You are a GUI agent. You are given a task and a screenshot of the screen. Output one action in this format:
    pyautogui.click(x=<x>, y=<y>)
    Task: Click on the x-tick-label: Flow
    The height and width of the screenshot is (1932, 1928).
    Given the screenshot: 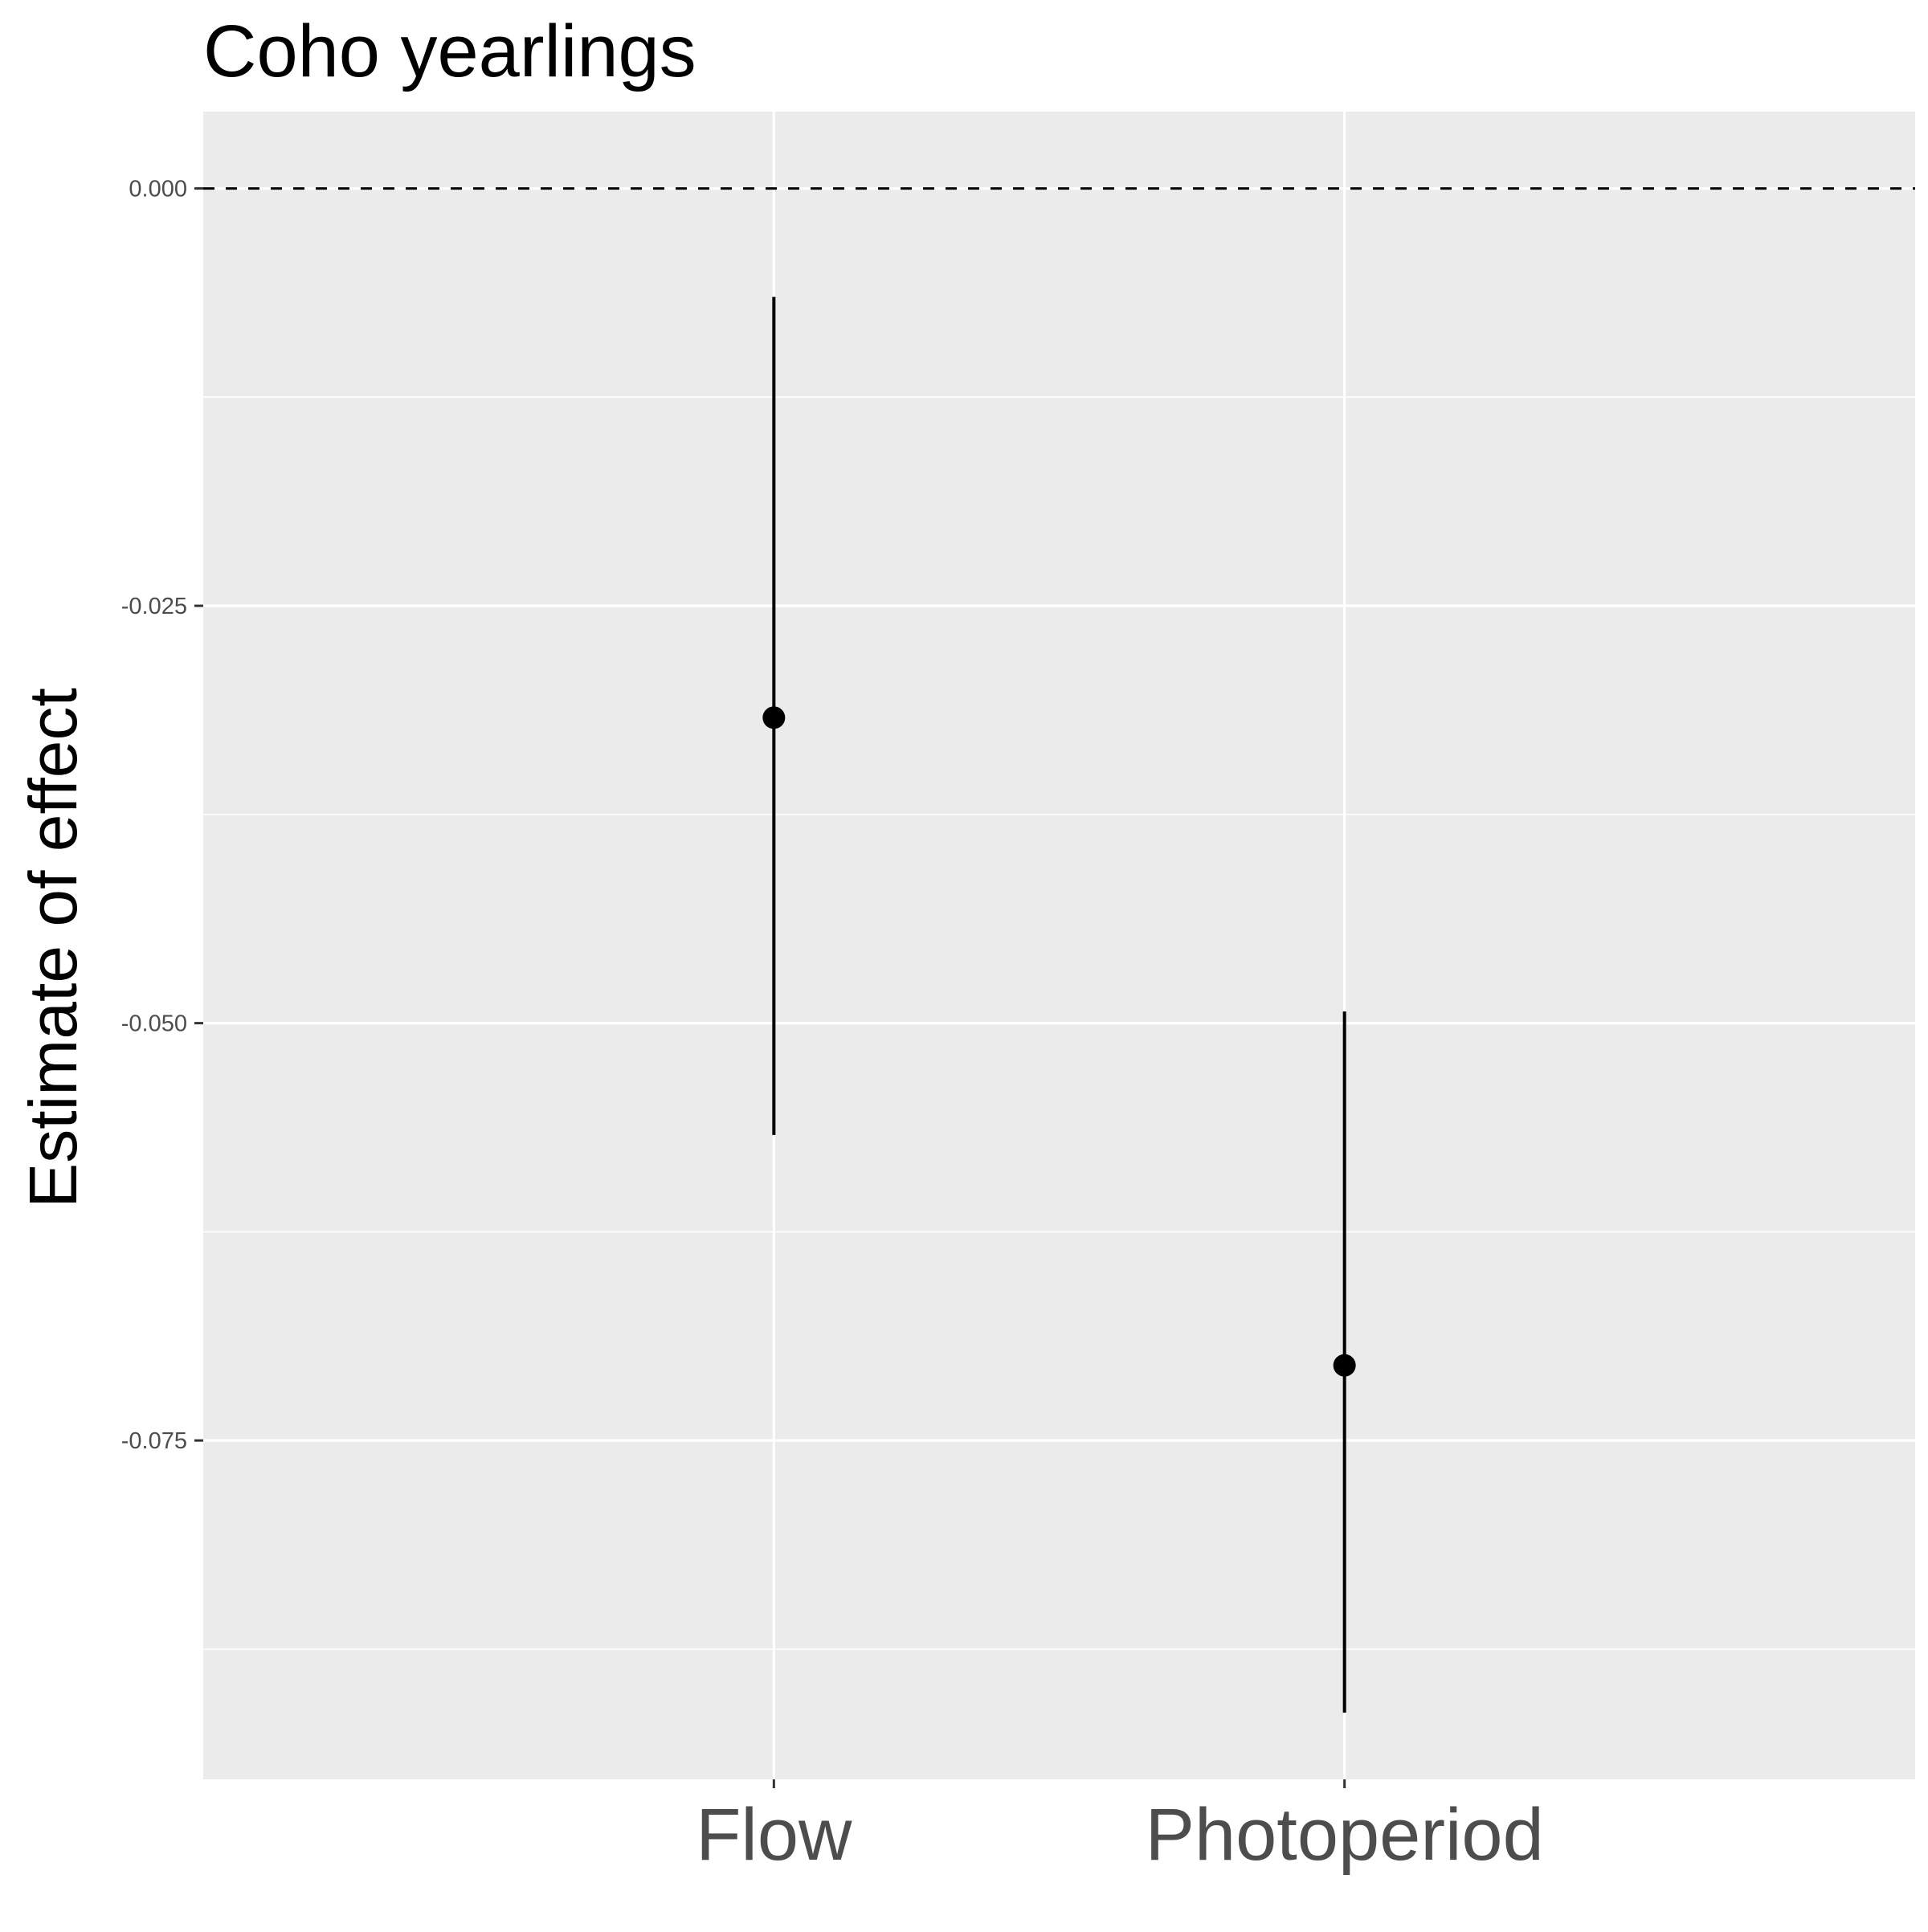 What is the action you would take?
    pyautogui.click(x=774, y=1835)
    